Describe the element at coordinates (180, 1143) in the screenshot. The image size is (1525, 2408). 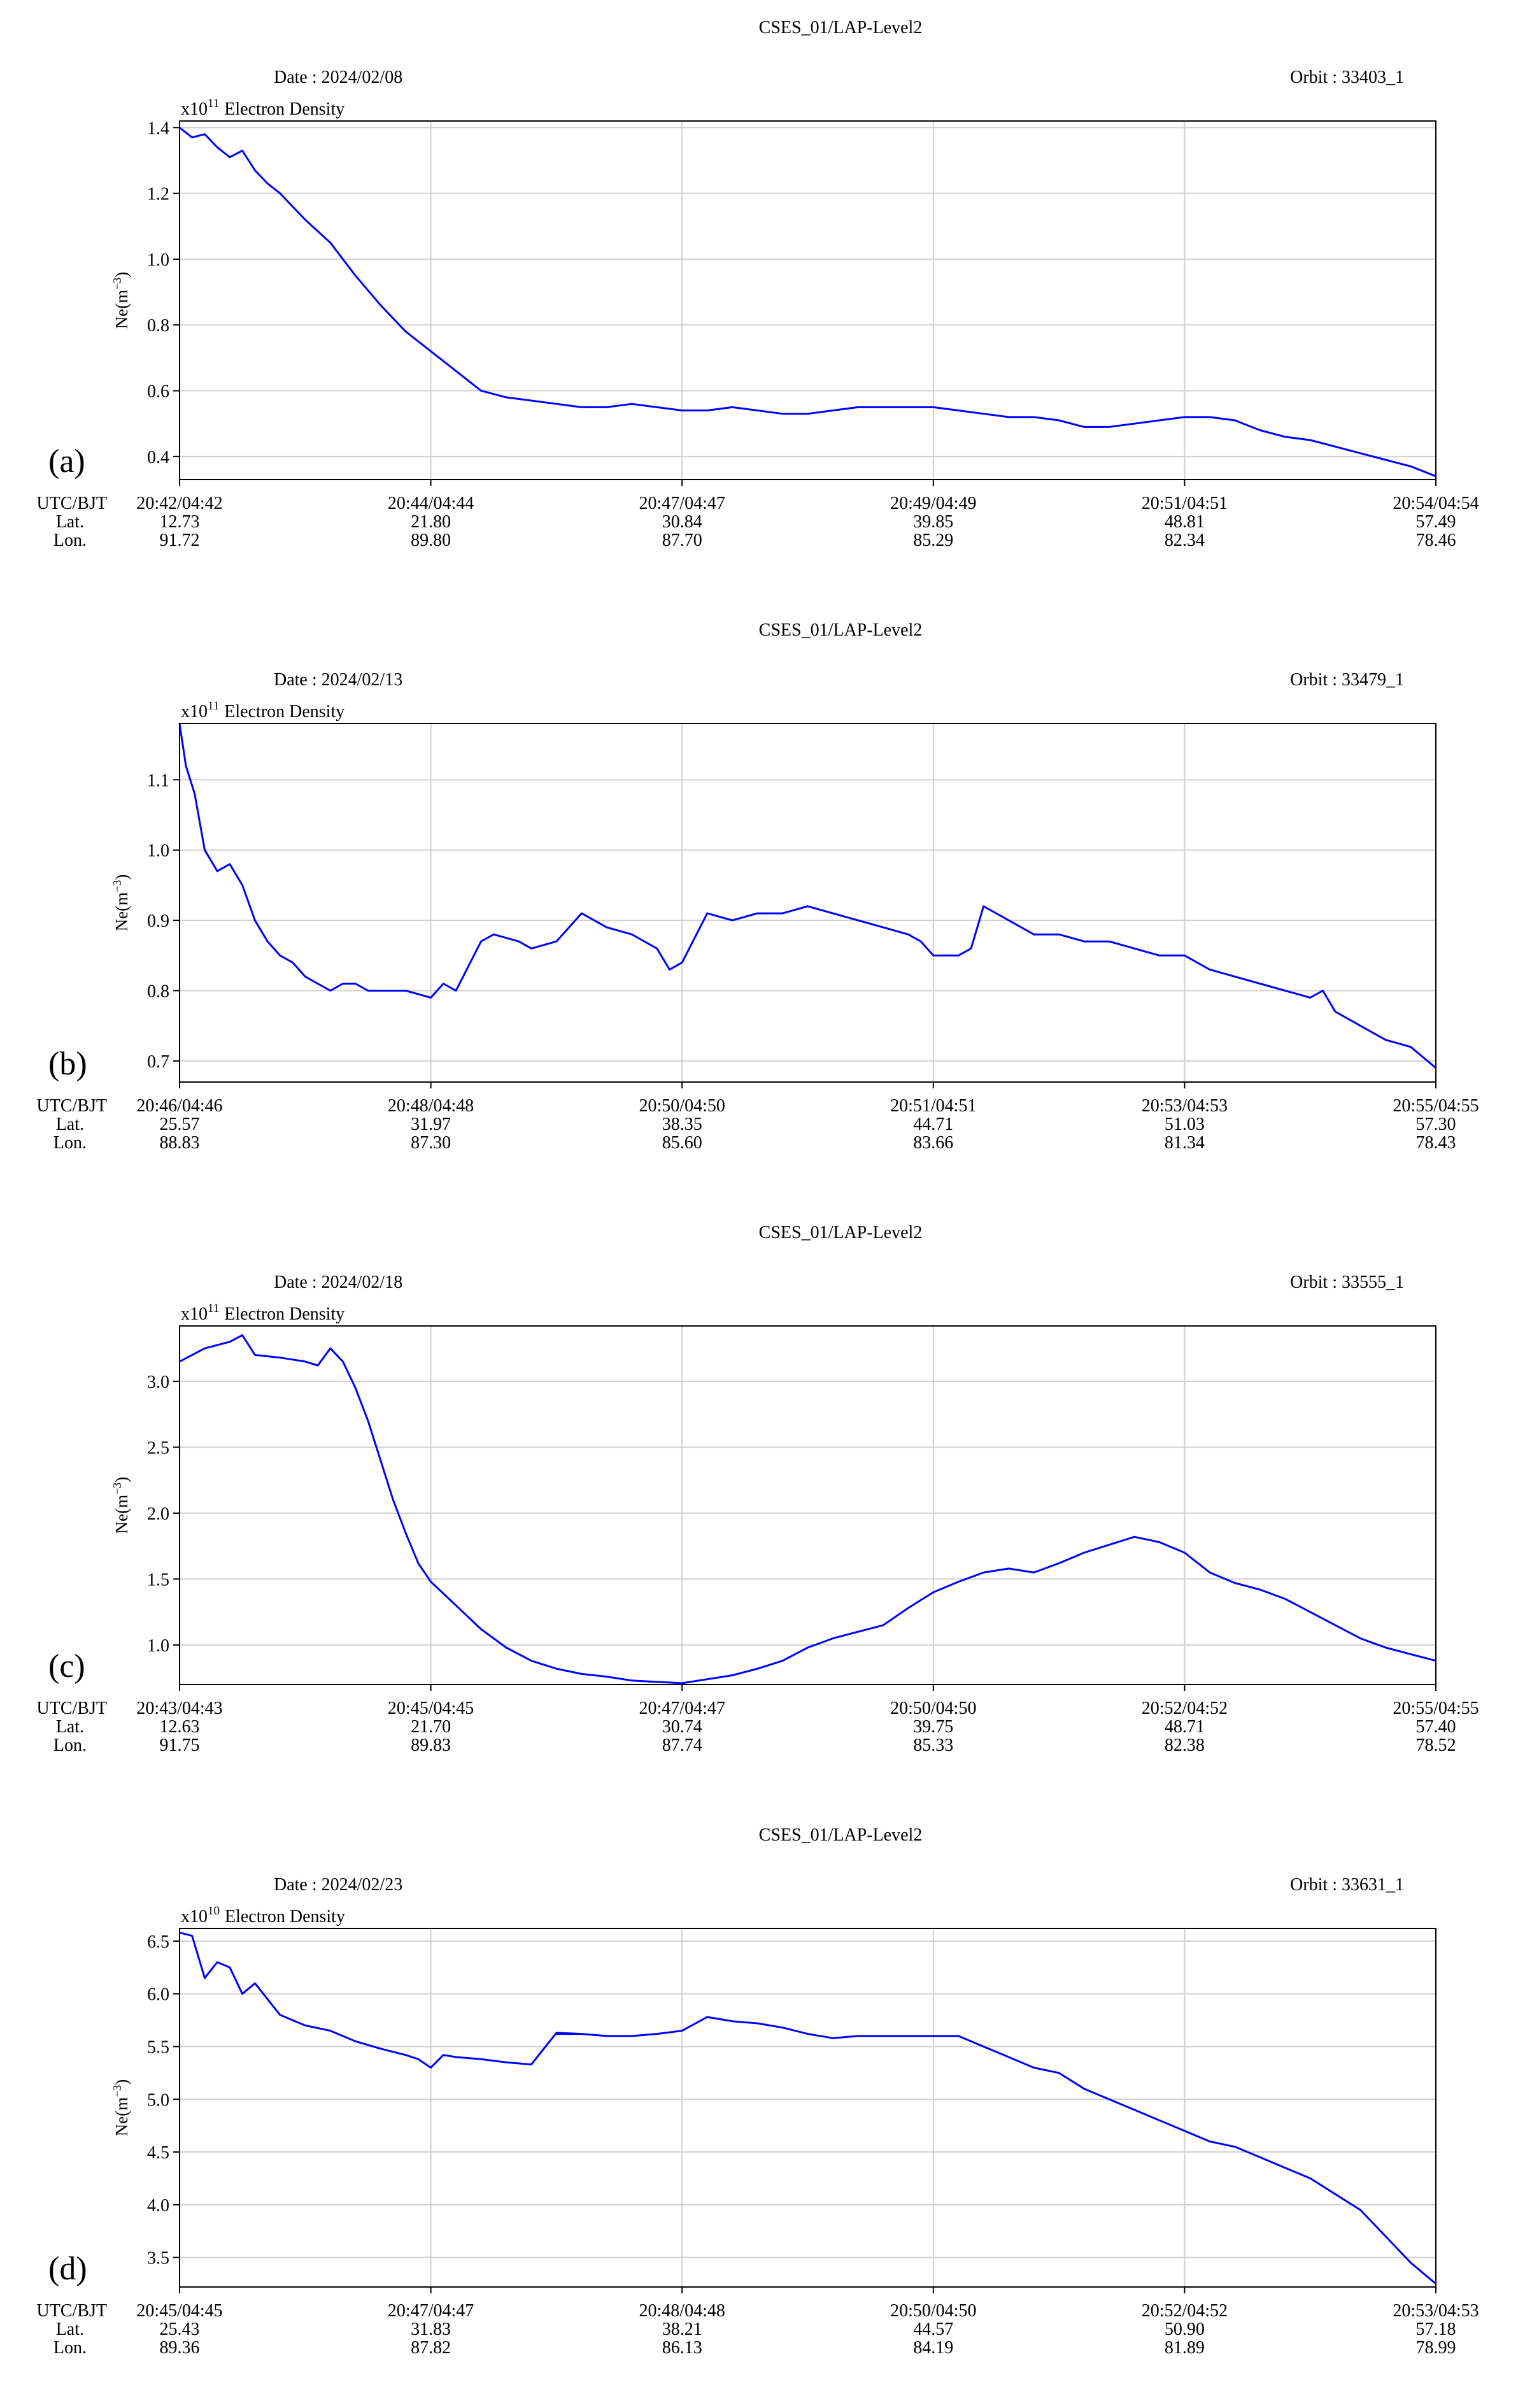
I see `x-tick-lon: 88.83` at that location.